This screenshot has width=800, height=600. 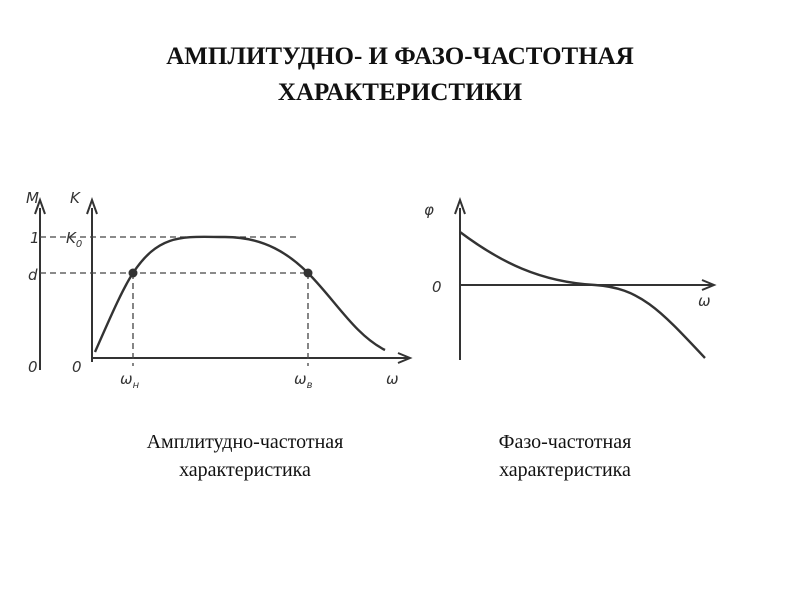 What do you see at coordinates (245, 442) in the screenshot?
I see `caption: Амплитудно-частотная` at bounding box center [245, 442].